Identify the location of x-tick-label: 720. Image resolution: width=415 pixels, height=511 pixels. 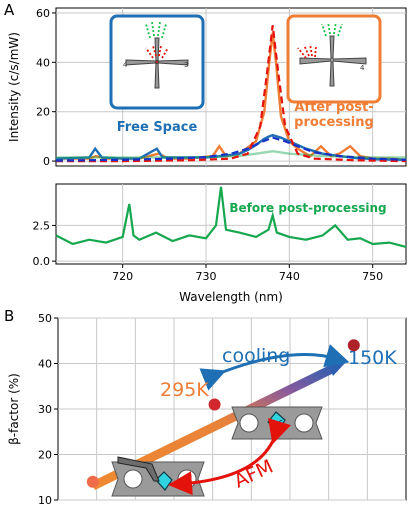
(122, 276).